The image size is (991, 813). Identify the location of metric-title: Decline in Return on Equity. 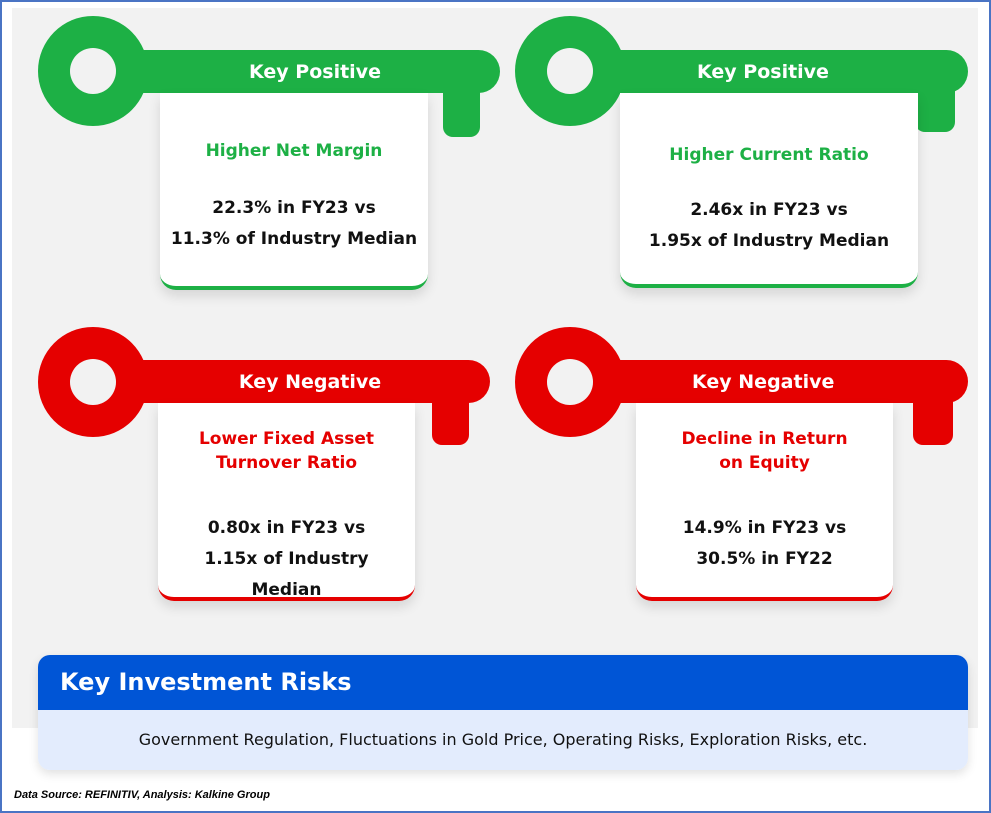
(764, 451).